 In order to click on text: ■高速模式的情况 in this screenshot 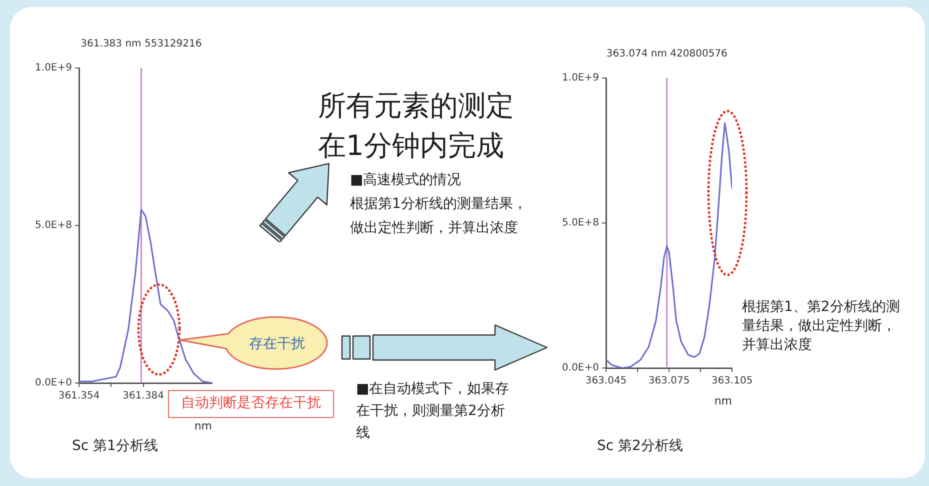, I will do `click(406, 180)`.